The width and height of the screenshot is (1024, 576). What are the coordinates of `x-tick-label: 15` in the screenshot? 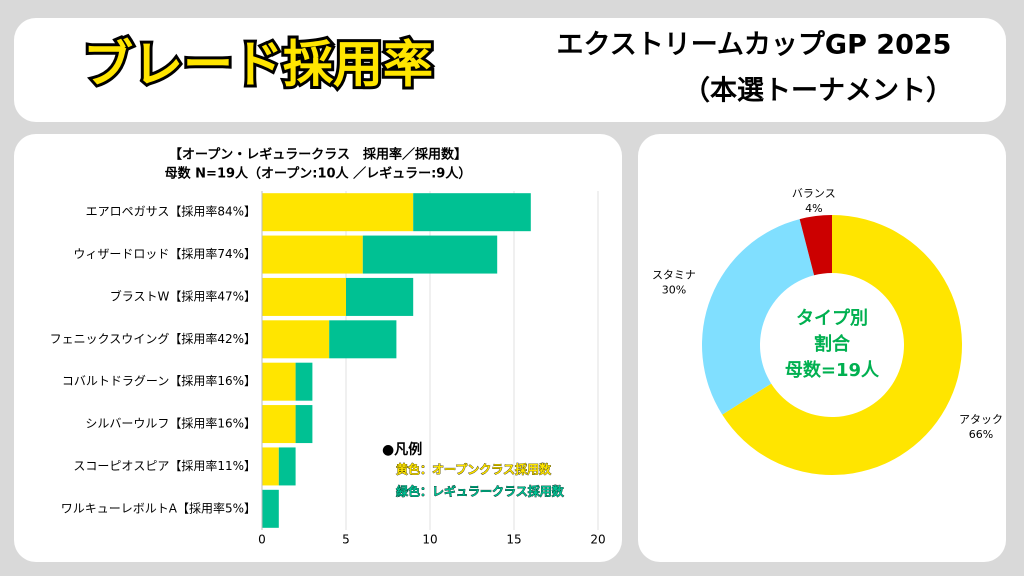 It's located at (513, 540).